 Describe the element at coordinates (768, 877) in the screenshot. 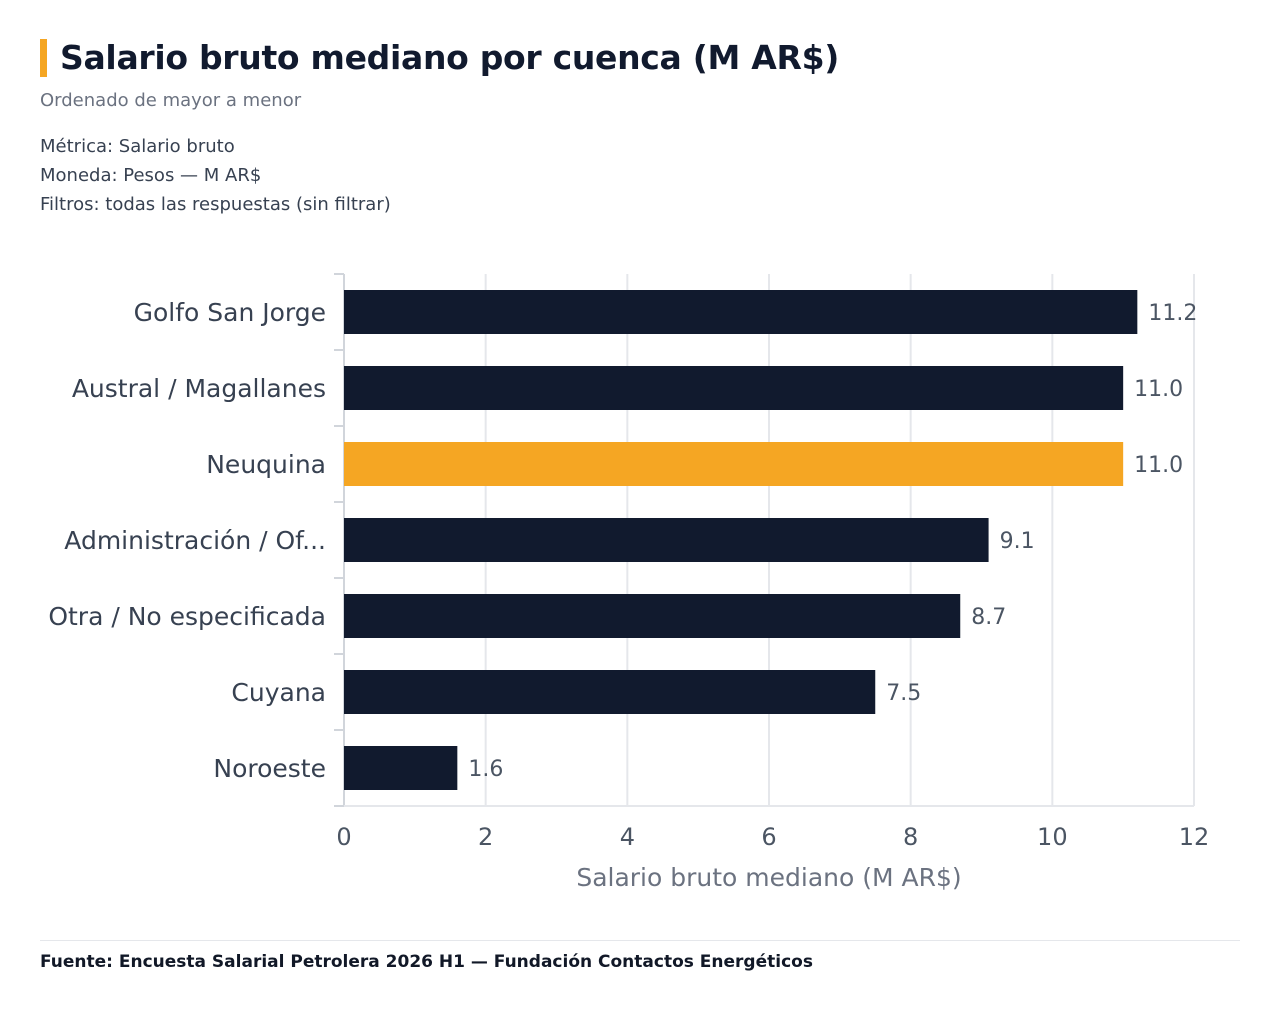

I see `x-axis-title: Salario bruto mediano (M AR$)` at that location.